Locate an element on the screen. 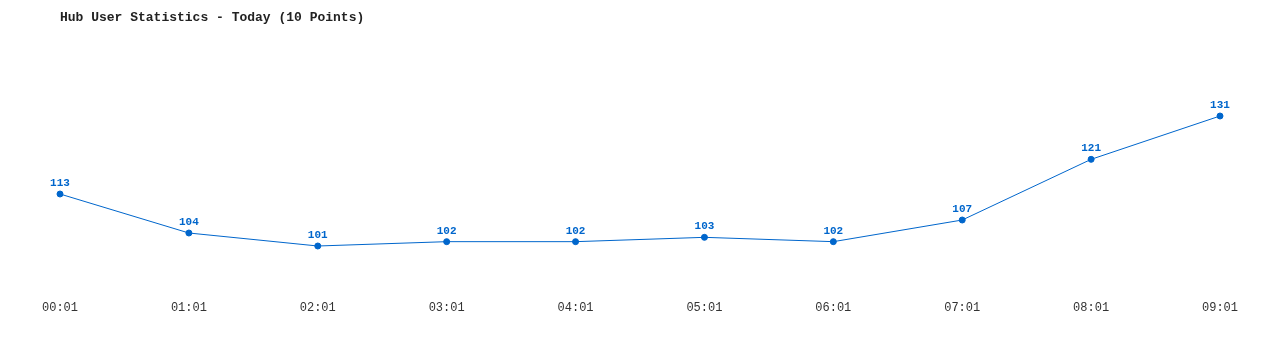 This screenshot has height=350, width=1280. data-label: 101 is located at coordinates (318, 235).